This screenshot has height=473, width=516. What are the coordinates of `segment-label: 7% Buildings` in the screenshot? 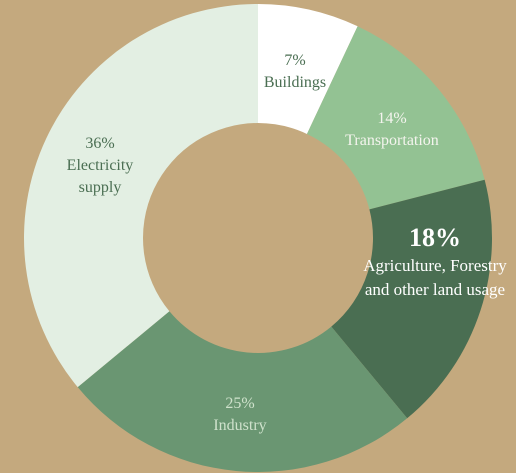 It's located at (295, 72).